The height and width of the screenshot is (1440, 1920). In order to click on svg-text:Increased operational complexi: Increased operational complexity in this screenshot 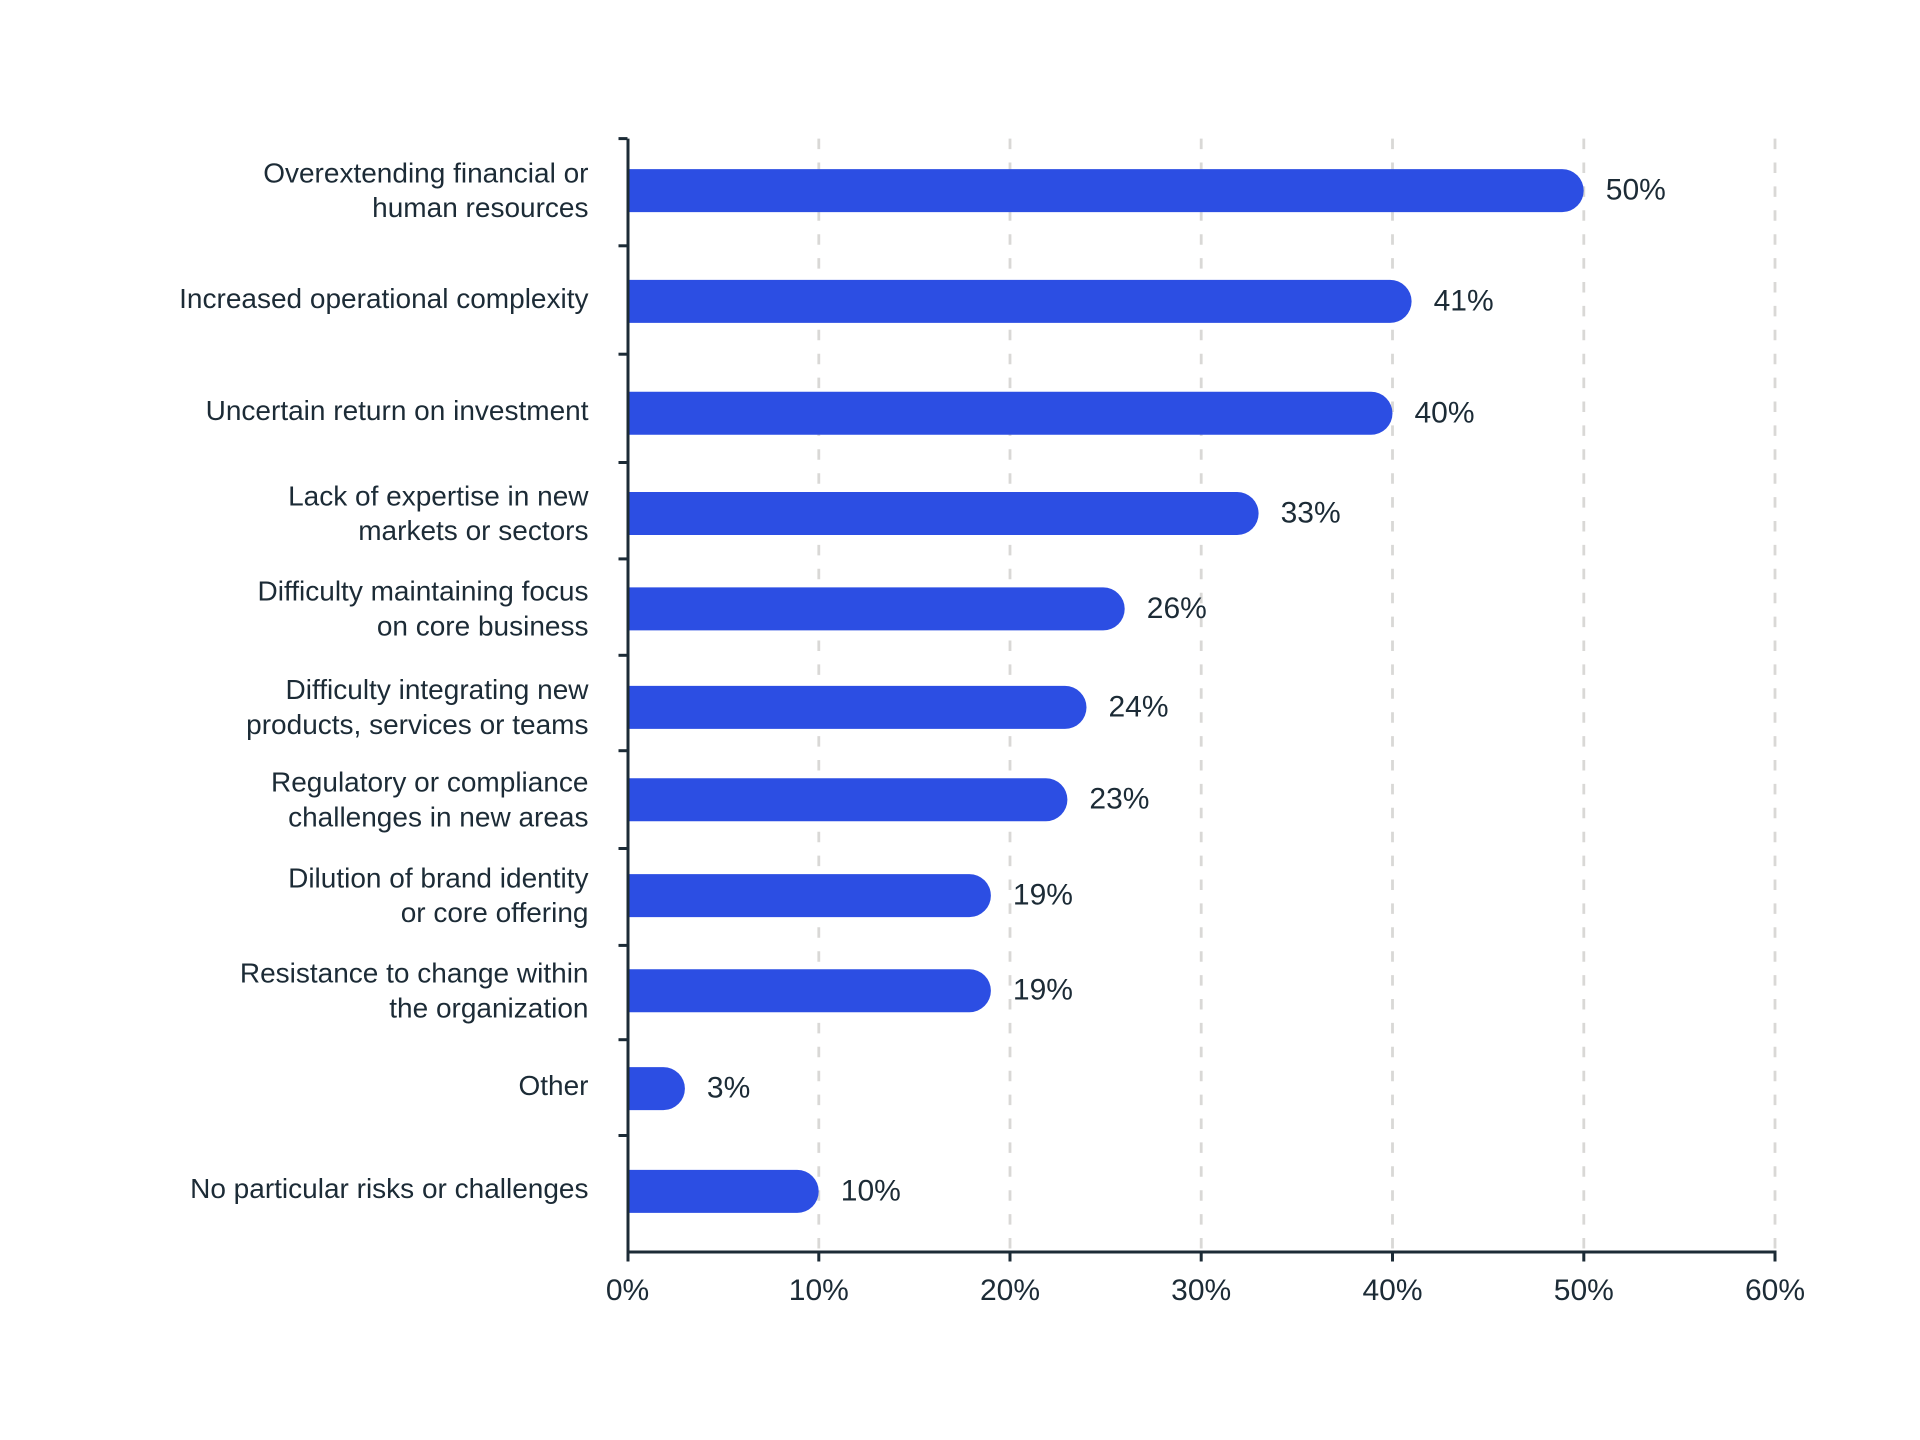, I will do `click(383, 298)`.